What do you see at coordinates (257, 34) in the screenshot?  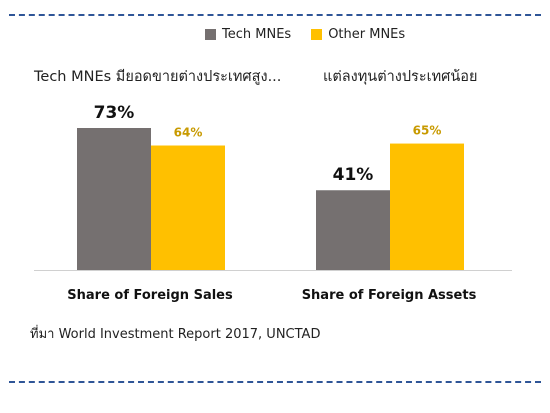 I see `legend-label-tech: Tech MNEs` at bounding box center [257, 34].